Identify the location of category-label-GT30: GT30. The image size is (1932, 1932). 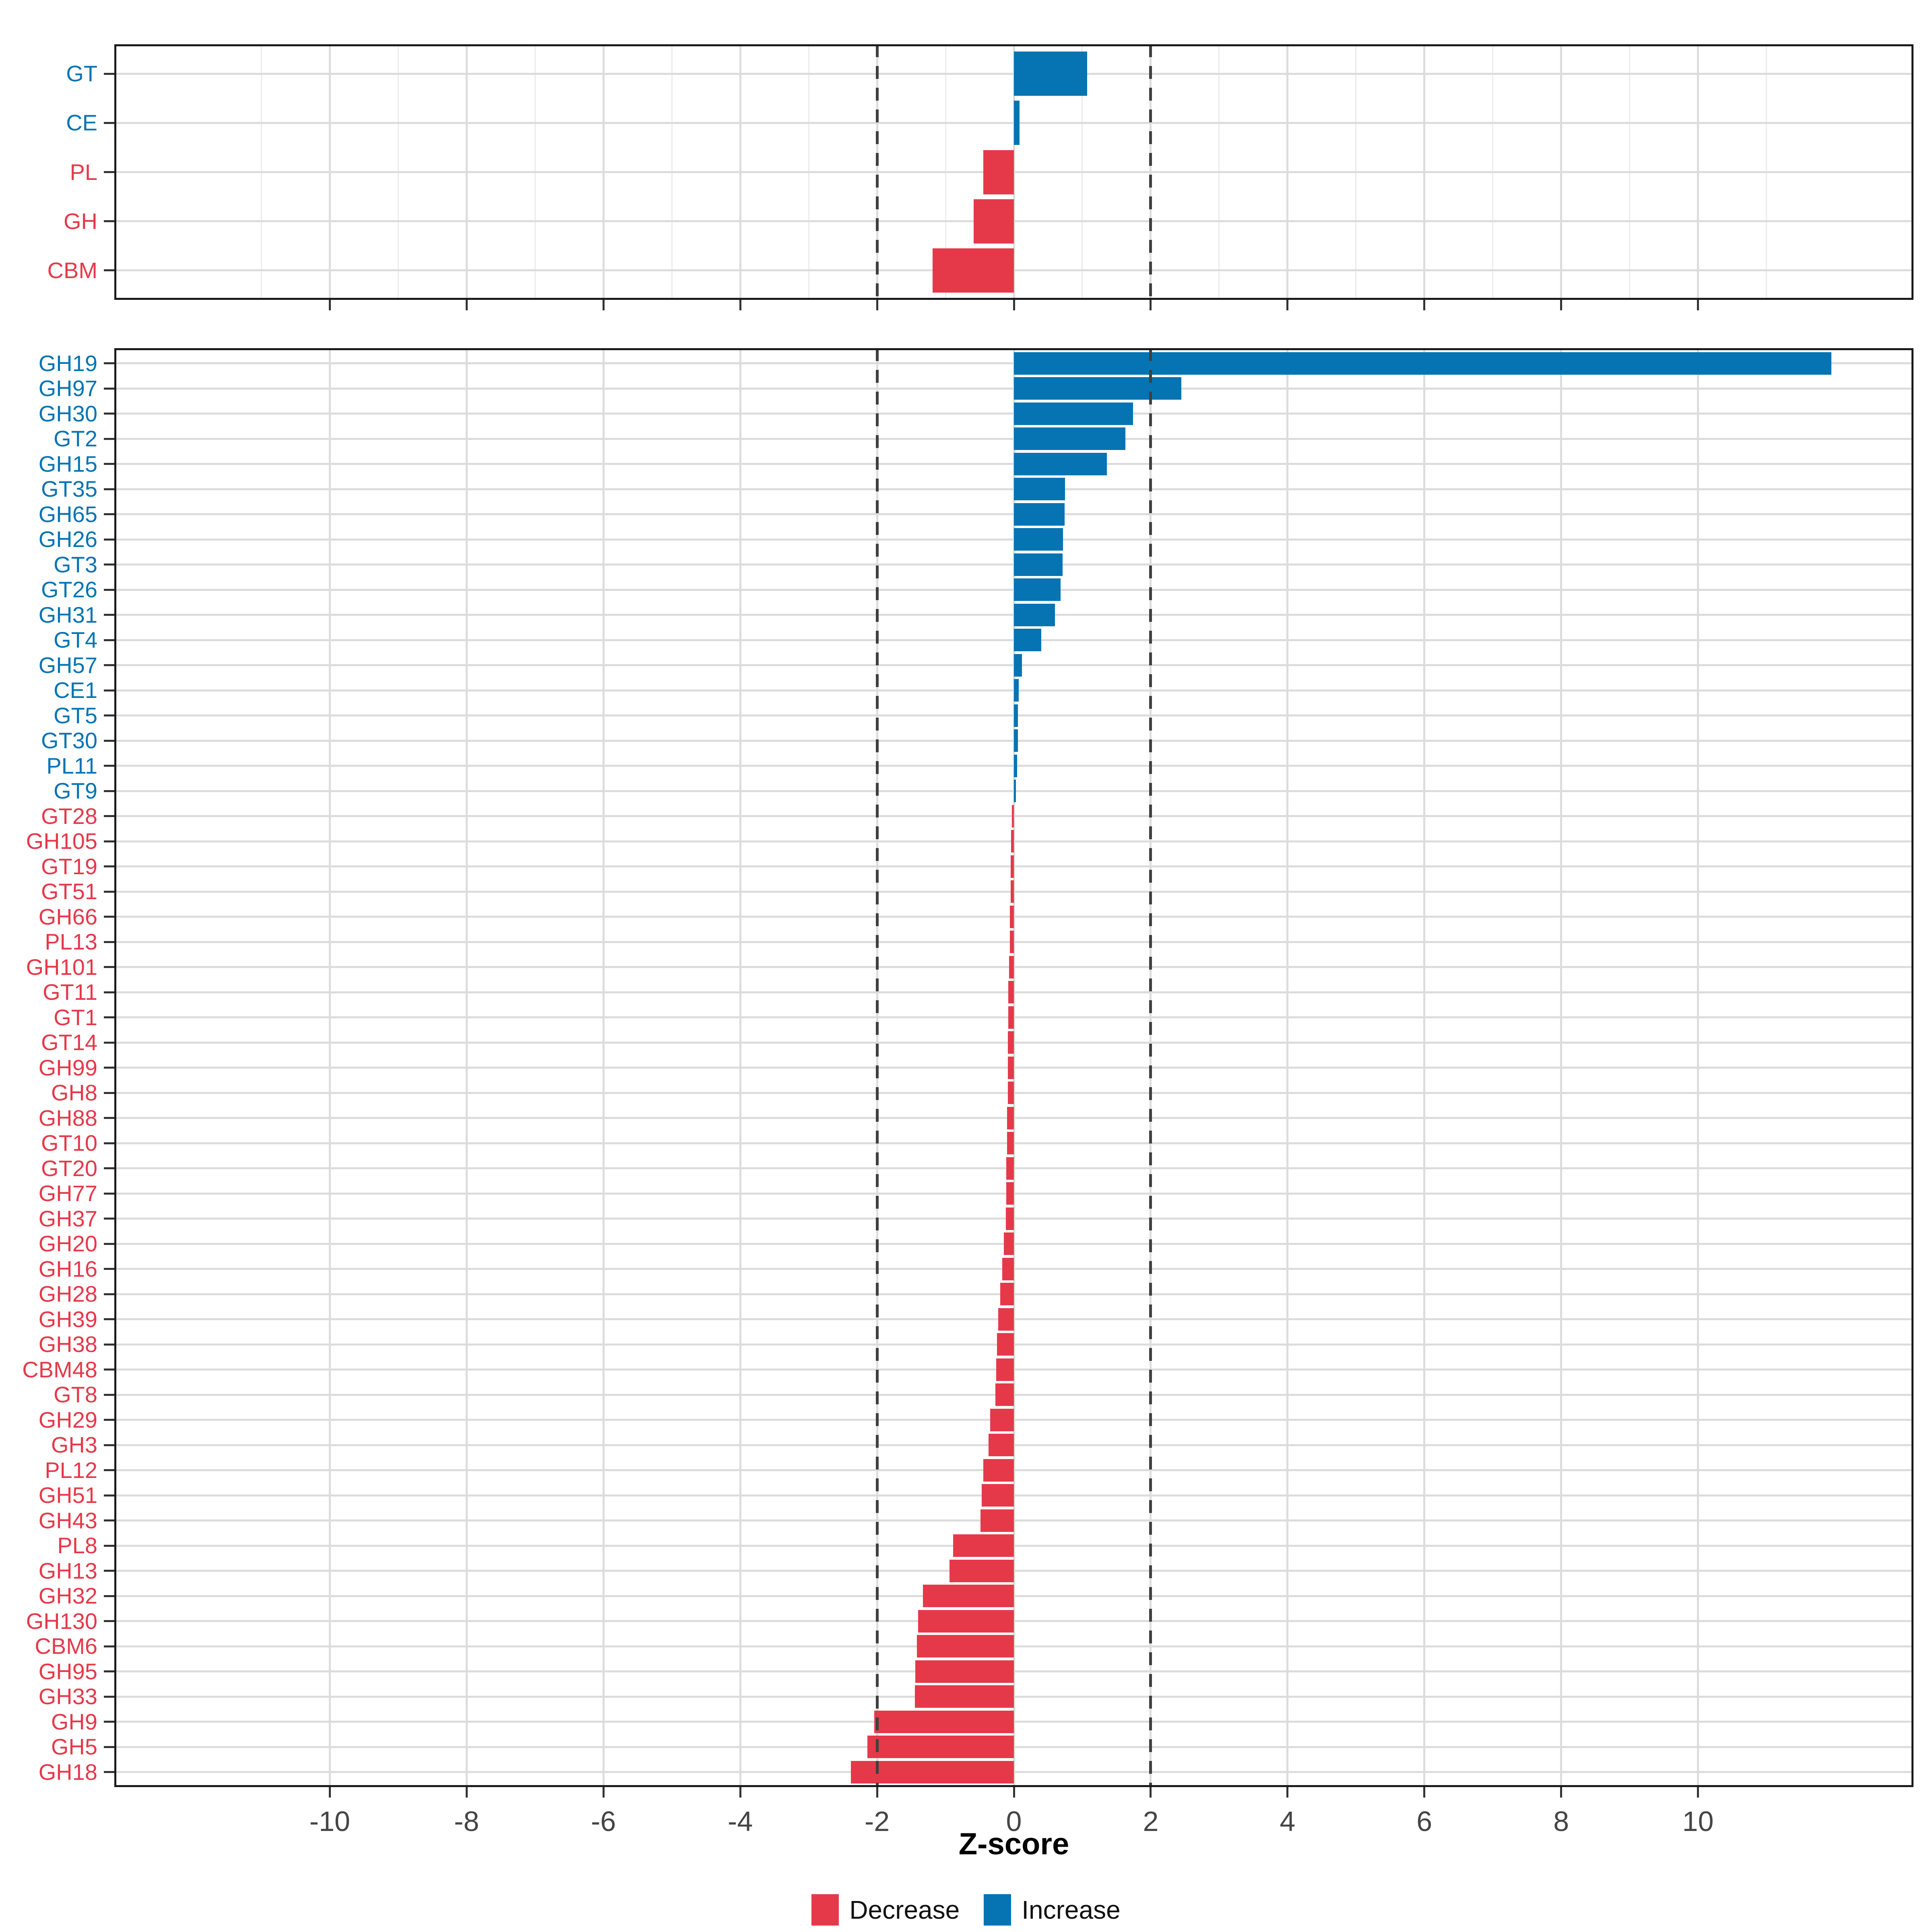
(69, 740).